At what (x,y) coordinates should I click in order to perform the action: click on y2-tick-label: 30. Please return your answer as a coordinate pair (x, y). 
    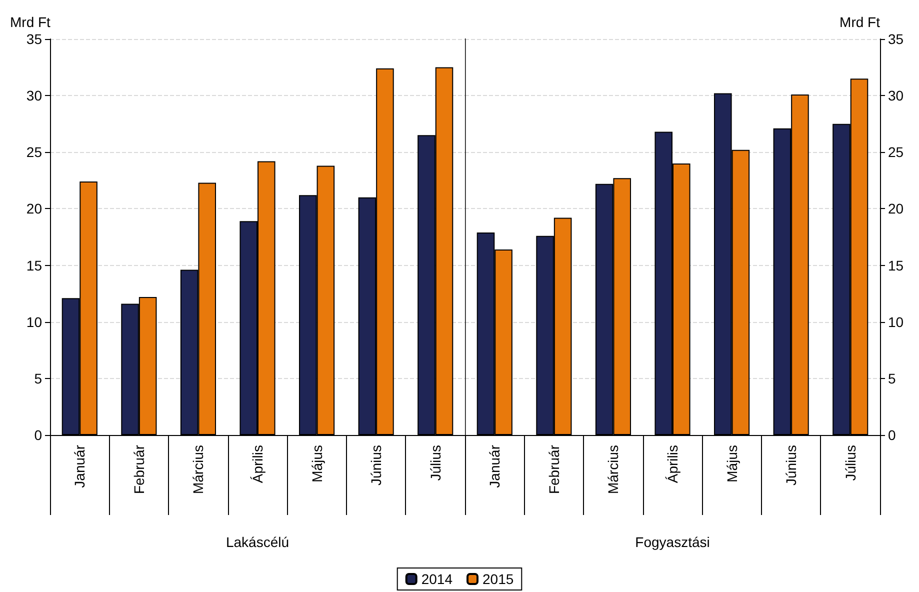
    Looking at the image, I should click on (896, 96).